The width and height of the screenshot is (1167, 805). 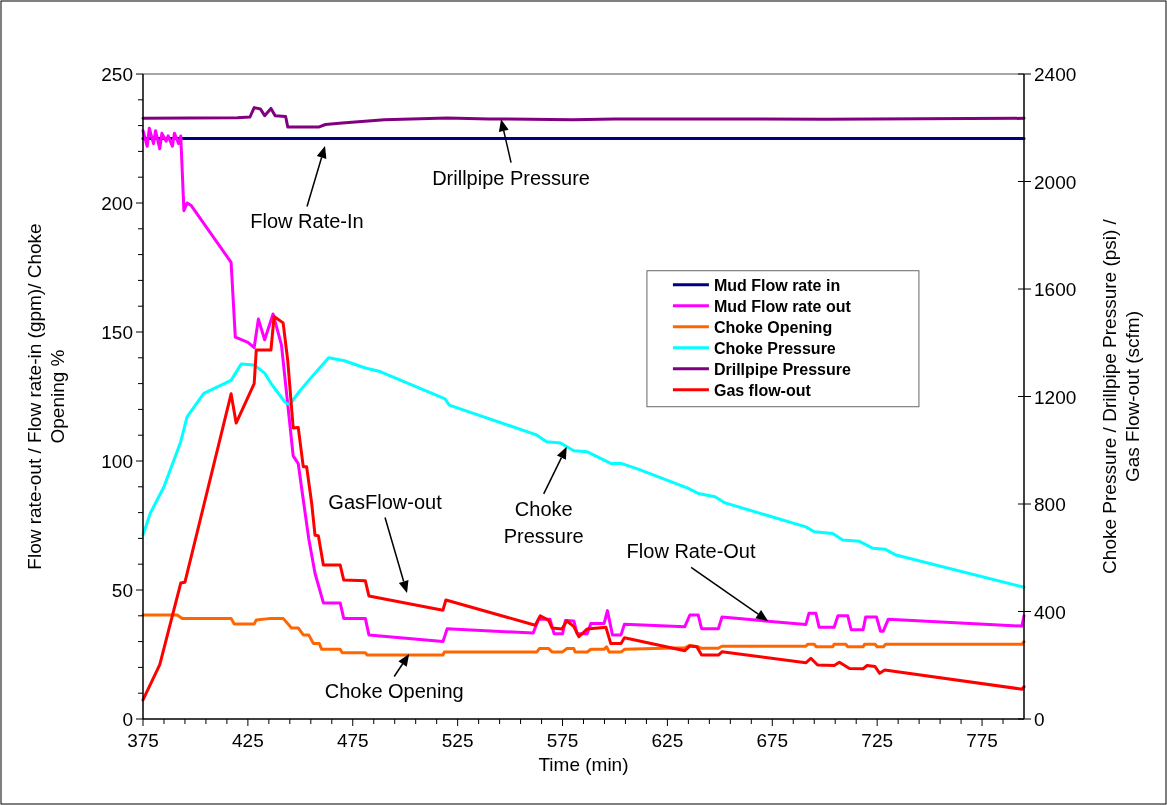 I want to click on y2-tick-label: 800, so click(x=1050, y=504).